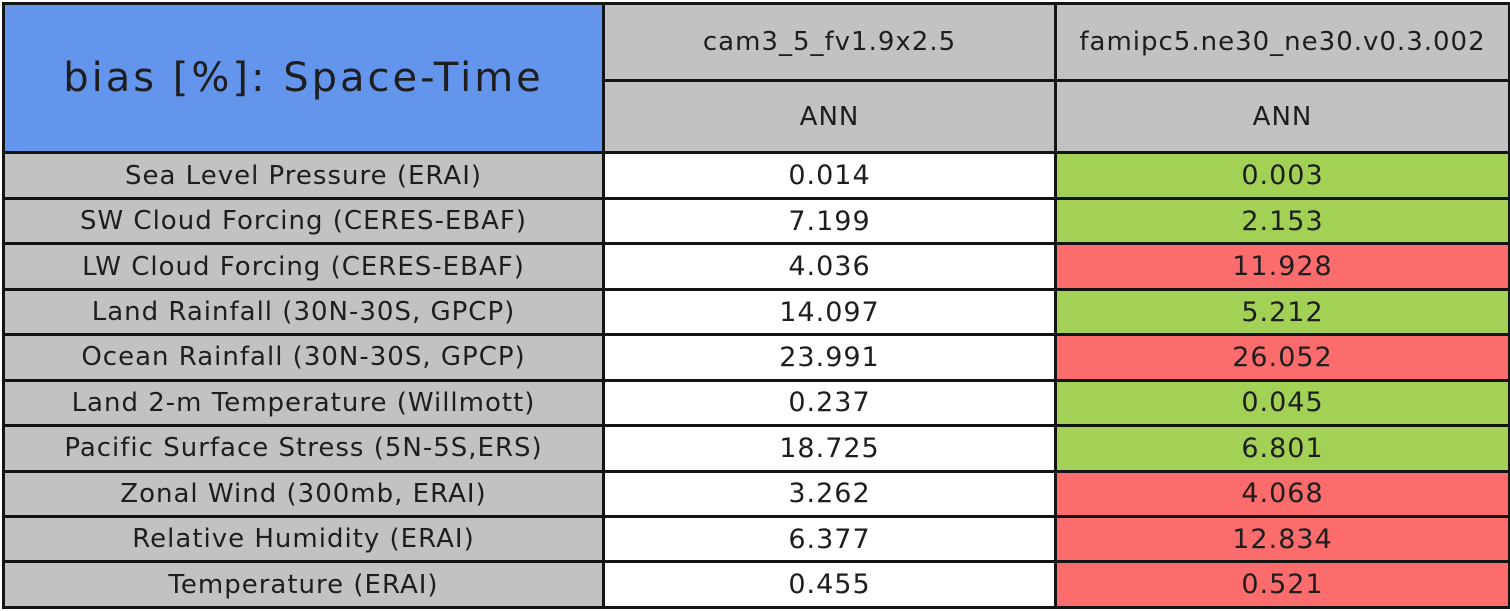 The height and width of the screenshot is (611, 1510). I want to click on table-row: Zonal Wind (300mb, ERAI) 3.262 4.068, so click(756, 493).